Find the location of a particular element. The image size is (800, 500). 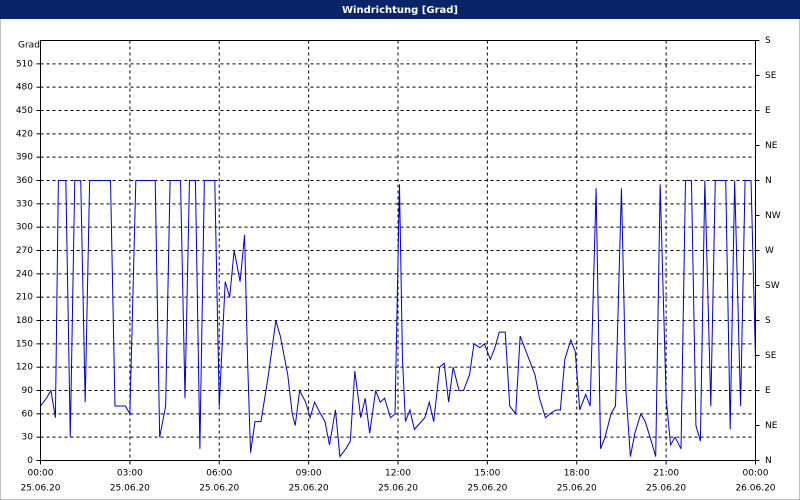

y-tick-label: 210 is located at coordinates (24, 298).